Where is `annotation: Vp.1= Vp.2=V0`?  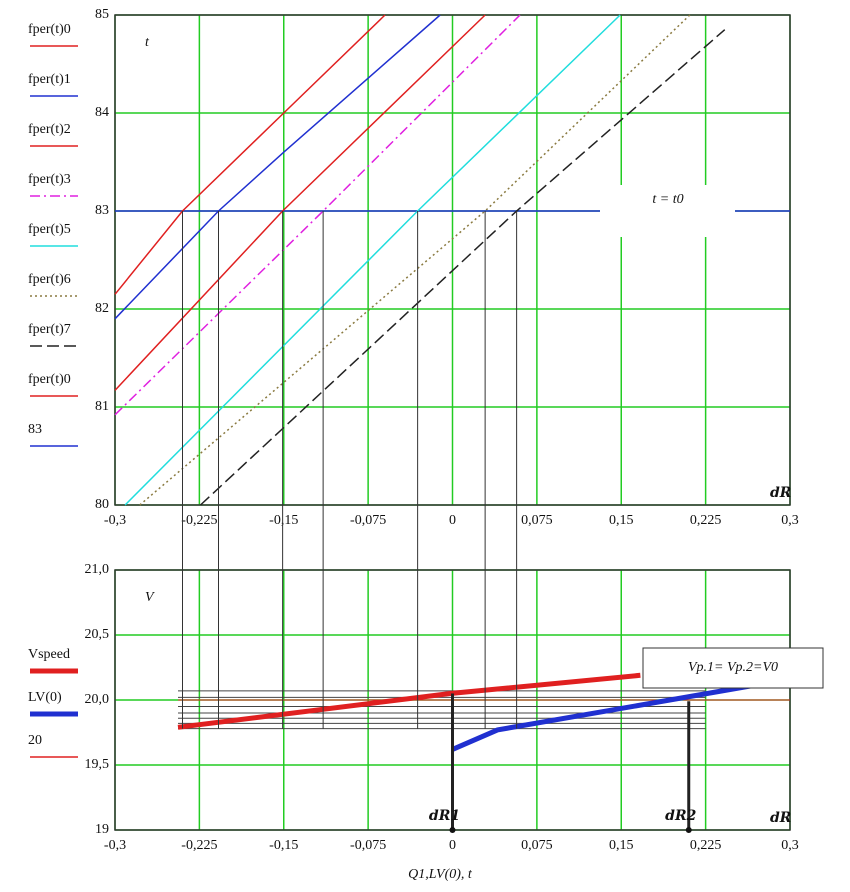
annotation: Vp.1= Vp.2=V0 is located at coordinates (733, 667).